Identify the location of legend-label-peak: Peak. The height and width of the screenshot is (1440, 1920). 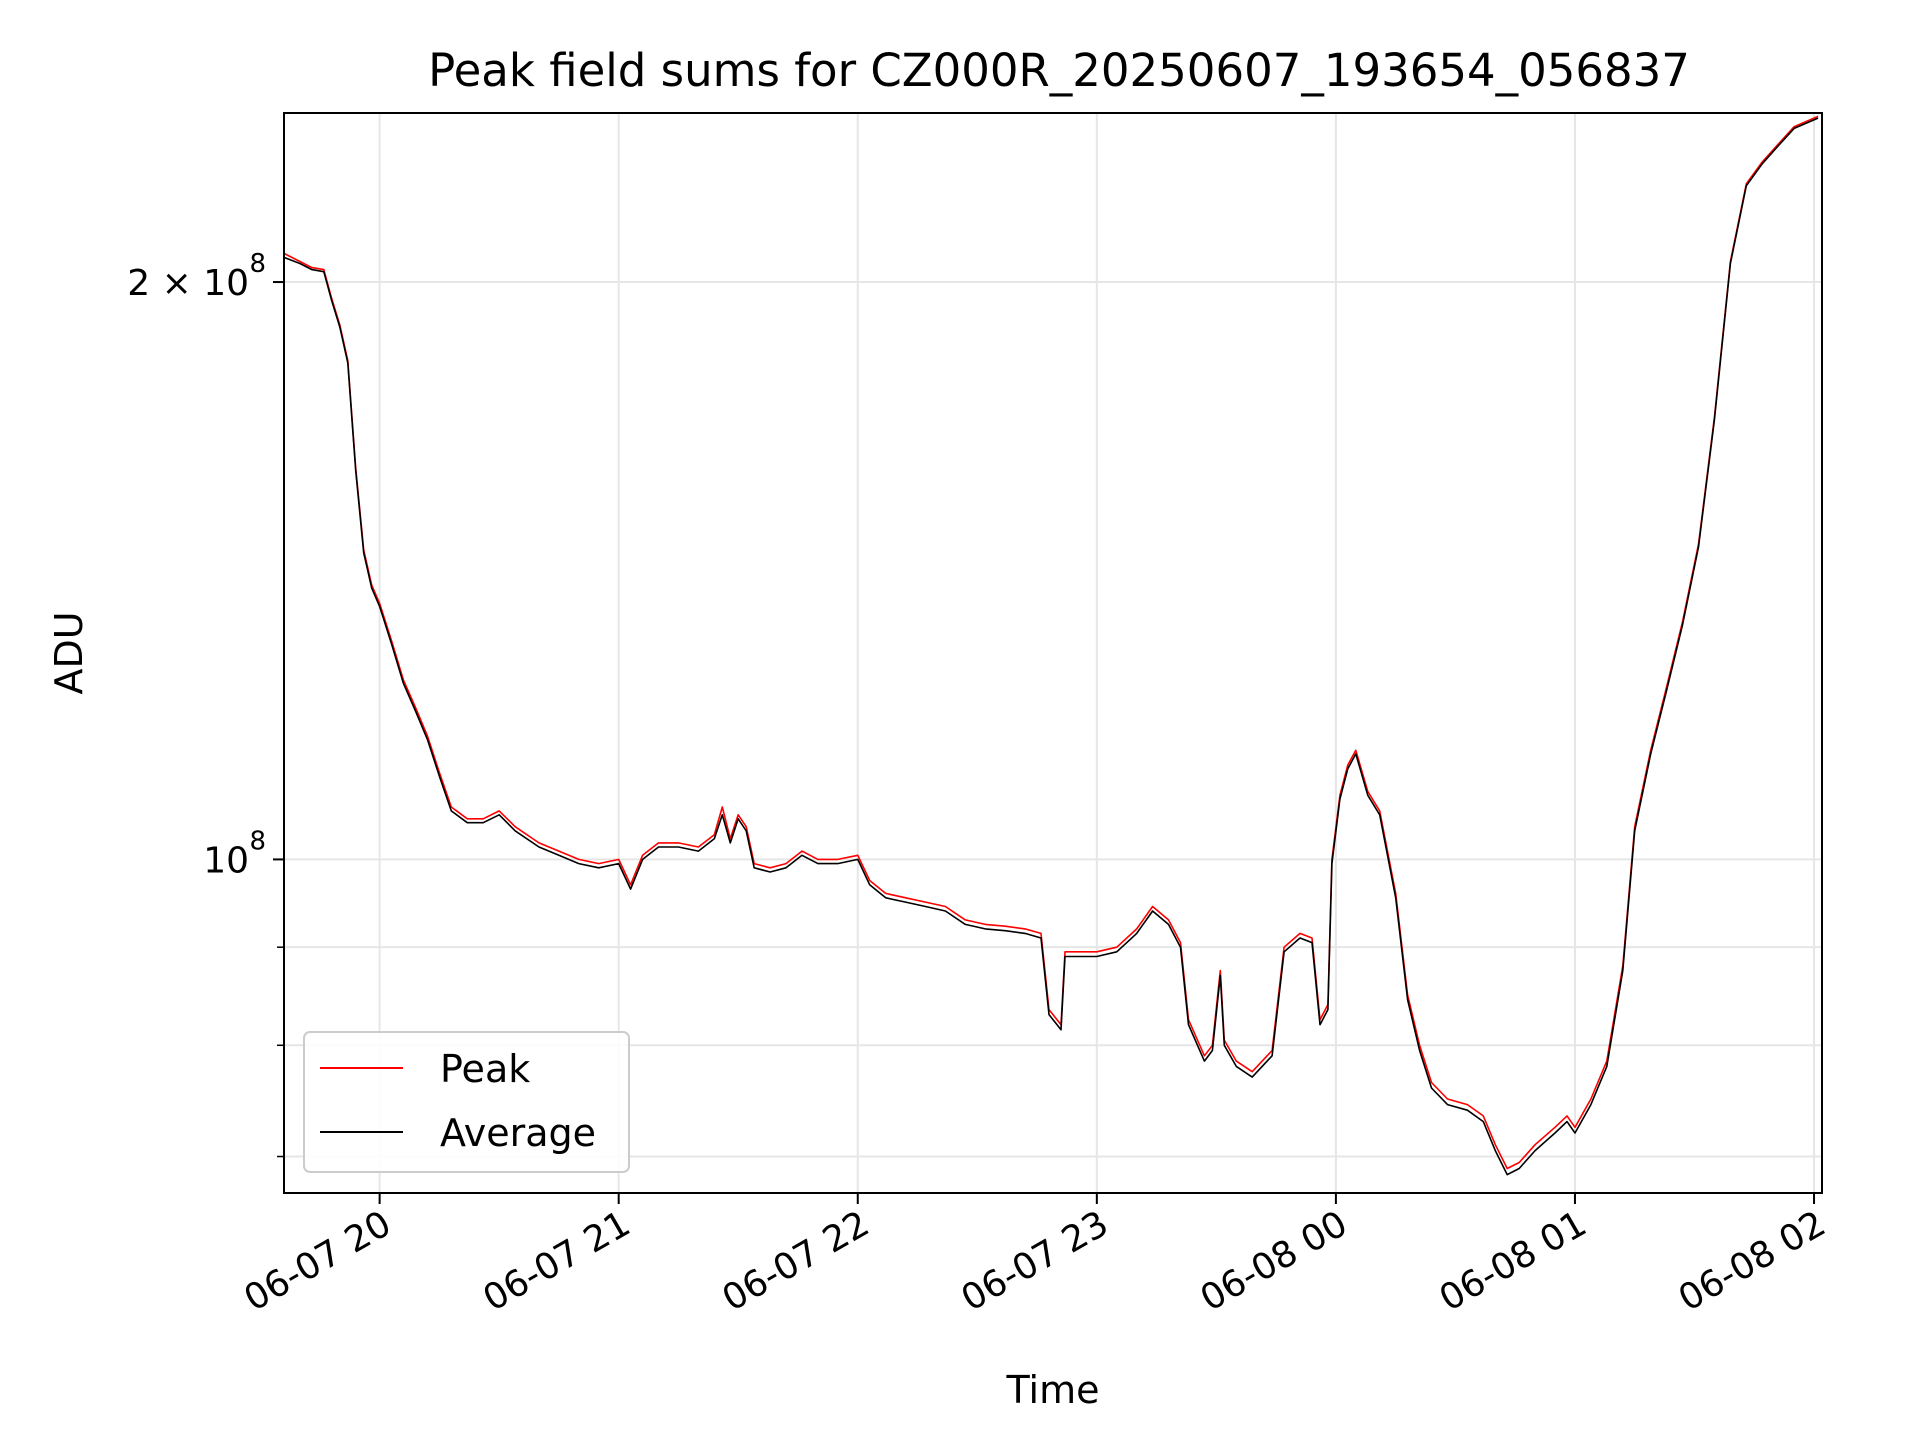
(485, 1069).